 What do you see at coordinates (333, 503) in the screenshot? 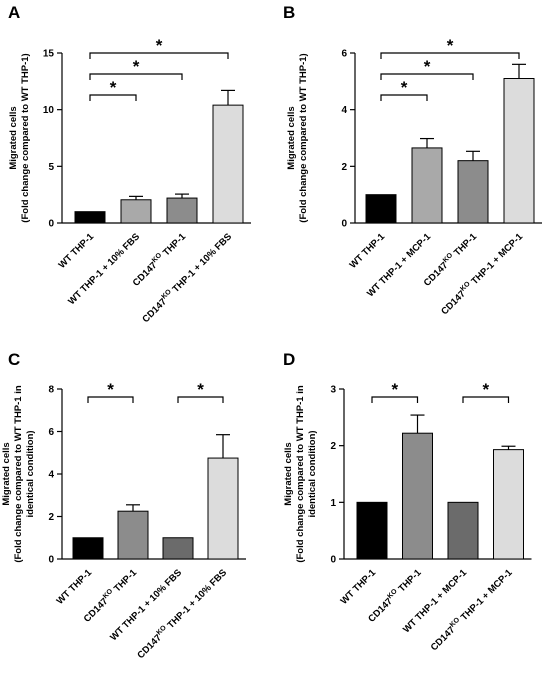
I see `y-tick-label: 1` at bounding box center [333, 503].